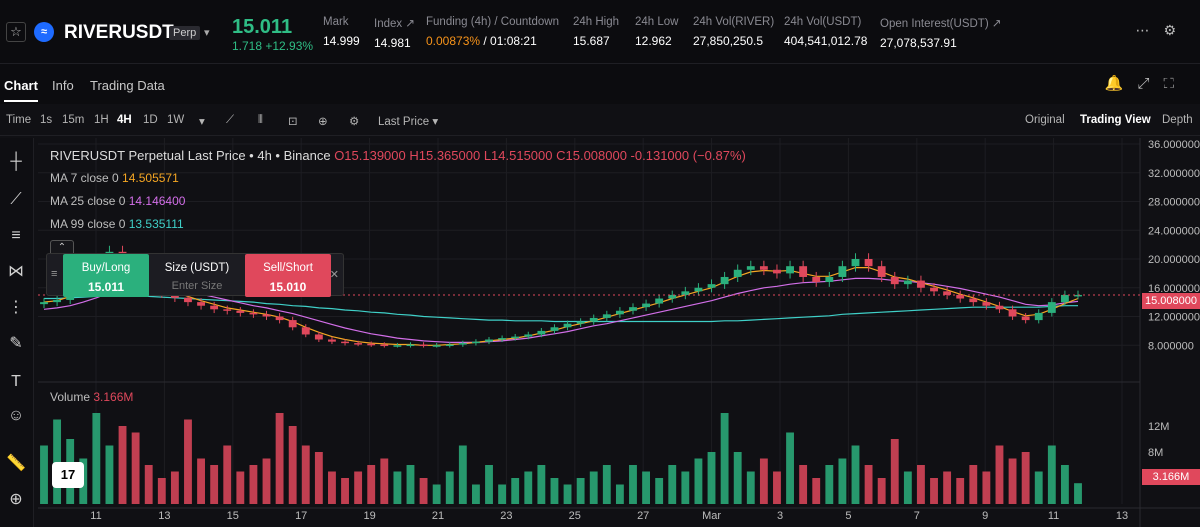 The height and width of the screenshot is (527, 1200). What do you see at coordinates (16, 271) in the screenshot?
I see `pattern-icon: ⋈` at bounding box center [16, 271].